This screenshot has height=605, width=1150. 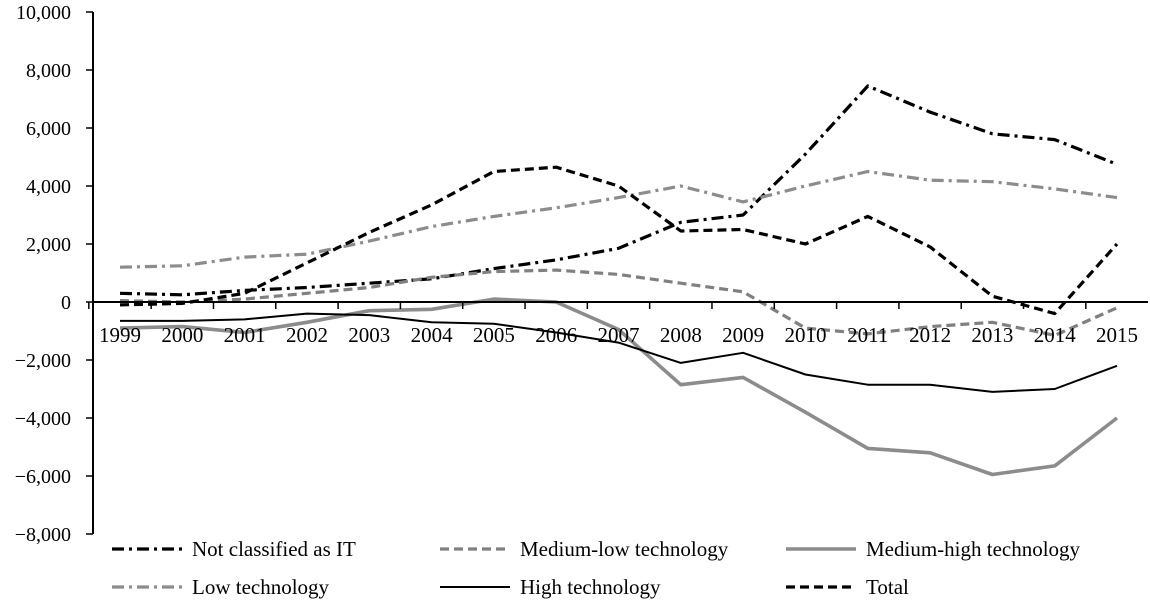 What do you see at coordinates (805, 335) in the screenshot?
I see `x-tick-label: 2010` at bounding box center [805, 335].